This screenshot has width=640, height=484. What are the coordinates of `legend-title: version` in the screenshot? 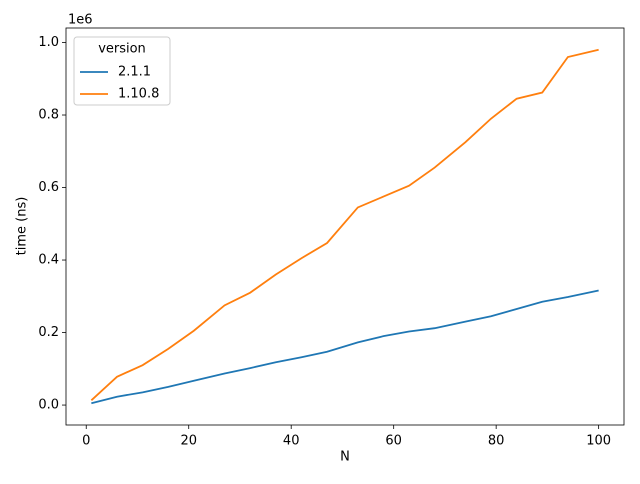 It's located at (122, 49).